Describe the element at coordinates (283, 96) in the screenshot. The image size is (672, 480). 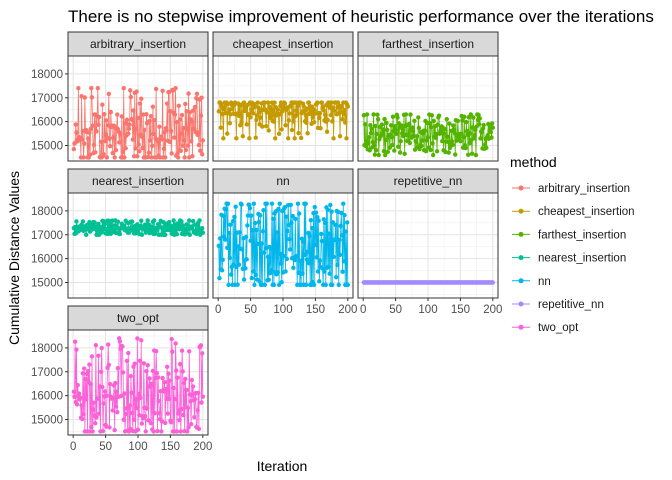
I see `facet-panel-cheapest_insertion: cheapest_insertion` at that location.